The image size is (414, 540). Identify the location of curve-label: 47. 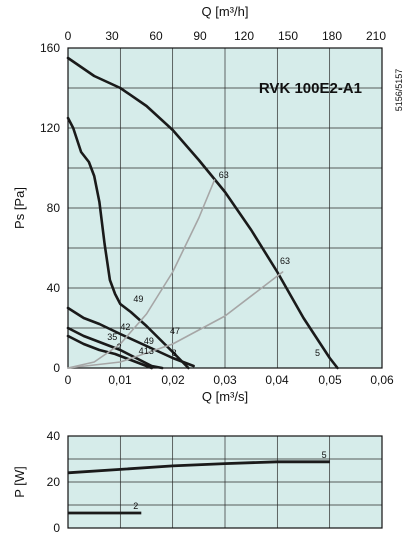
(175, 331).